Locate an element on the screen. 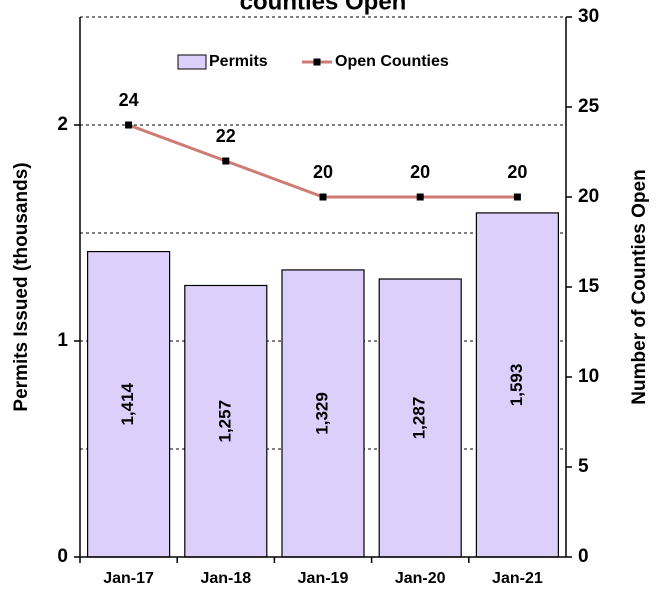  legend-label: Permits is located at coordinates (238, 61).